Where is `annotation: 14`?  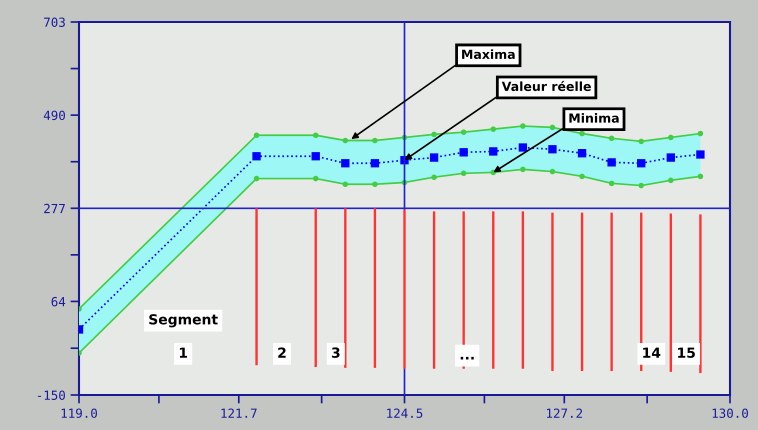 annotation: 14 is located at coordinates (651, 353).